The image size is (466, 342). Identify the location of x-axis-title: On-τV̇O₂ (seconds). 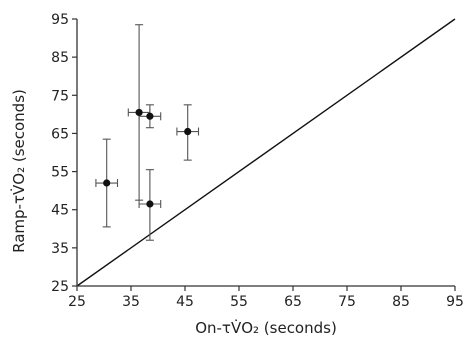
(266, 327).